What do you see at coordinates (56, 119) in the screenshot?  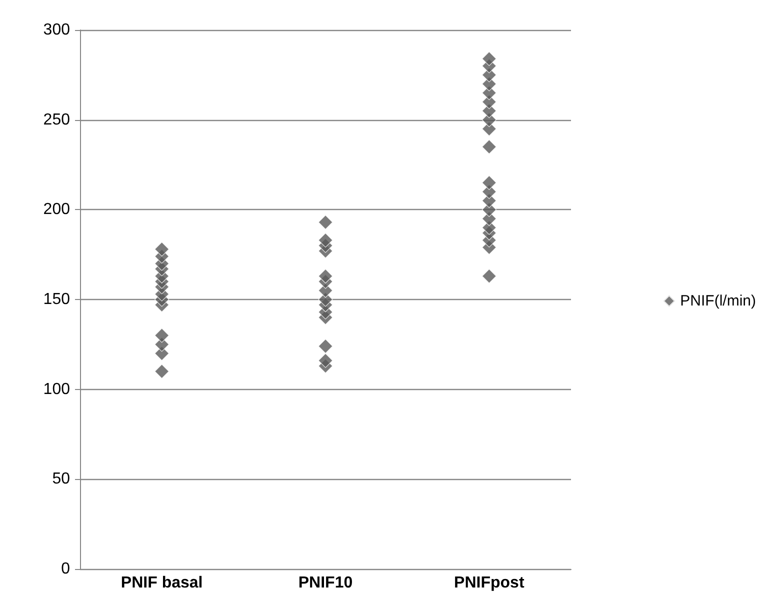 I see `y-tick-label: 250` at bounding box center [56, 119].